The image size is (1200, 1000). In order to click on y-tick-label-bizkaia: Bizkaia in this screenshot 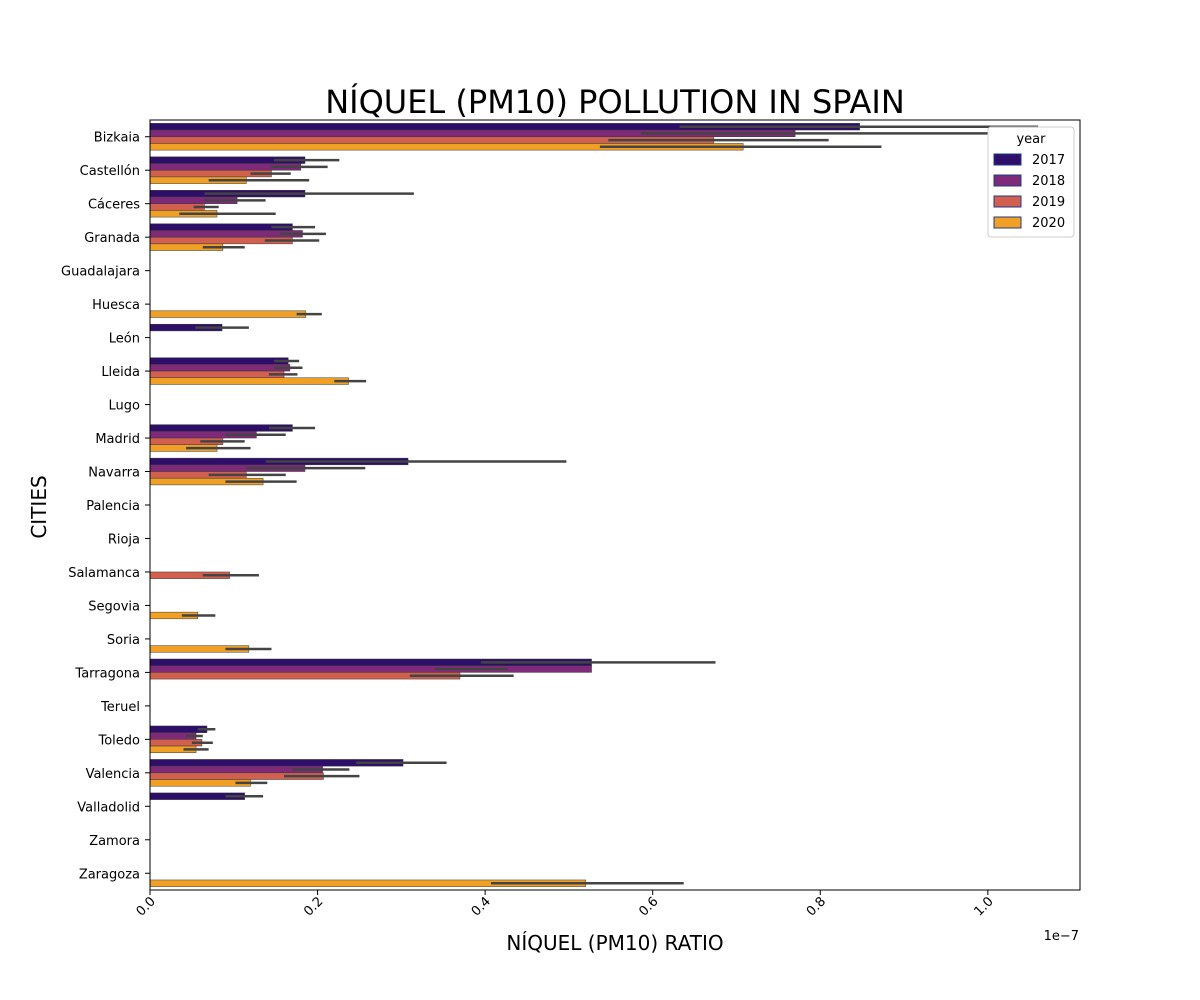, I will do `click(117, 138)`.